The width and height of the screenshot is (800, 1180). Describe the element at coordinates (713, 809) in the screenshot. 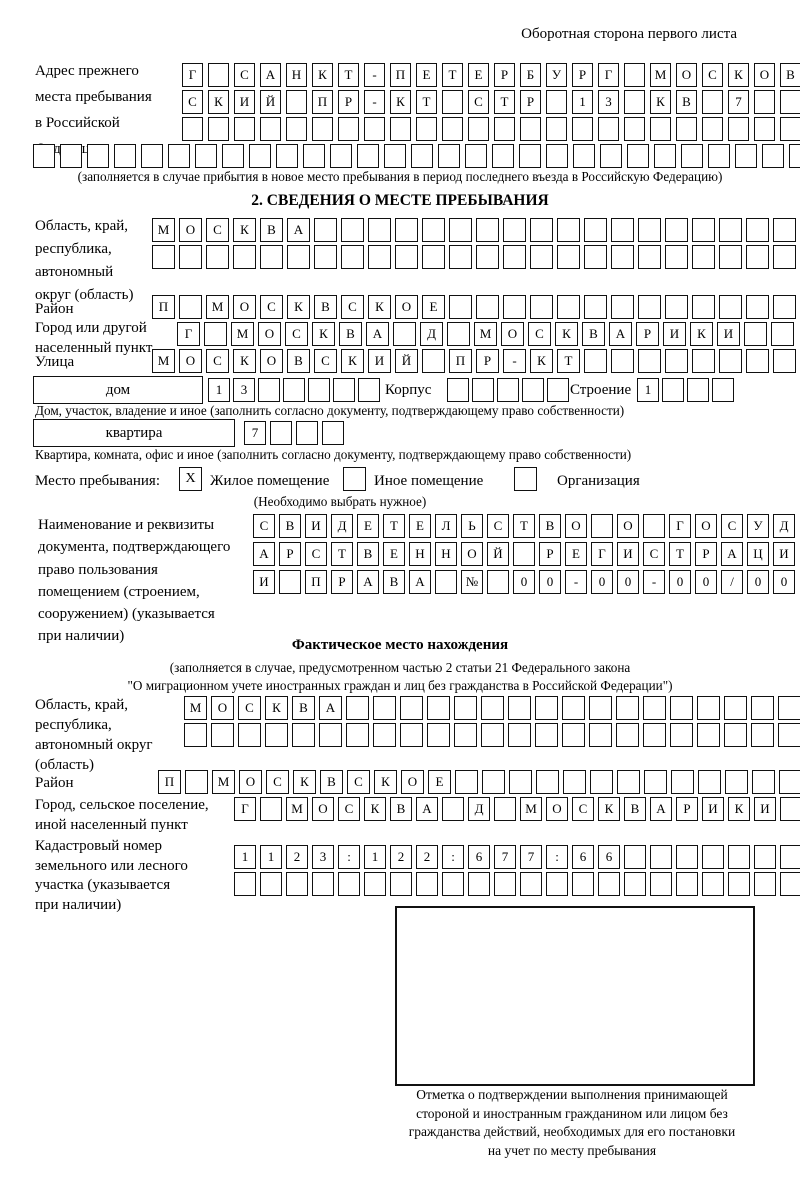

I see `char-box: И` at that location.